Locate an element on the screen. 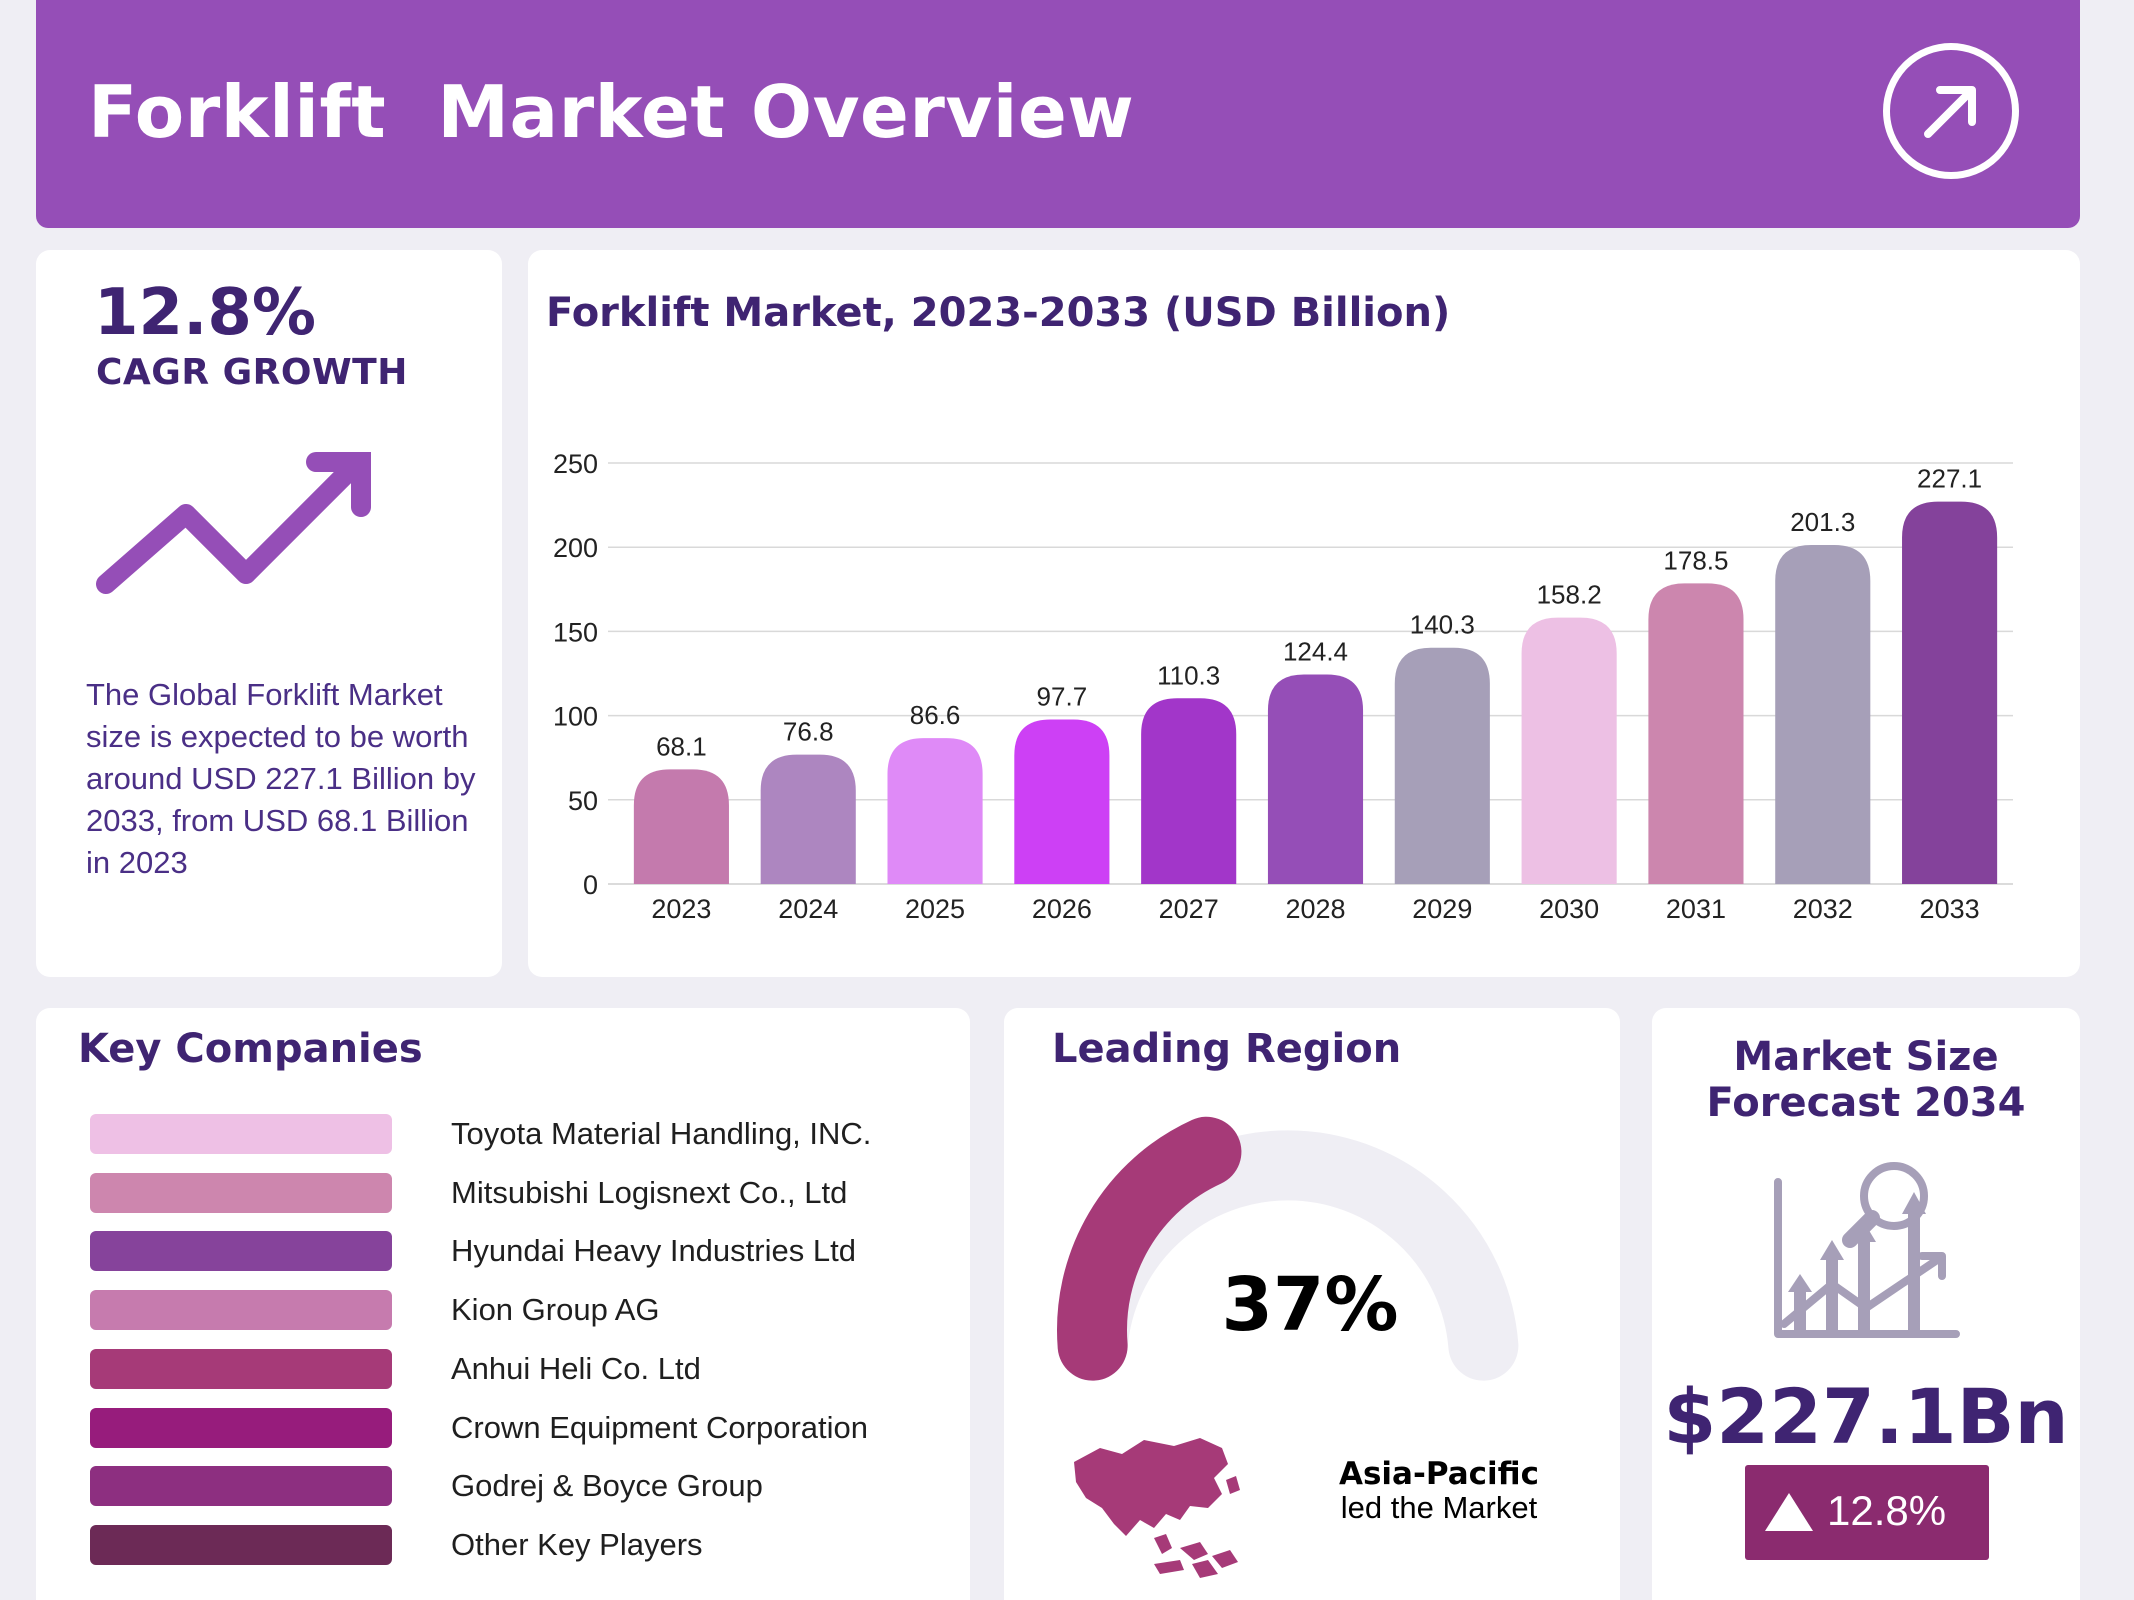 Image resolution: width=2134 pixels, height=1600 pixels. x-tick-label: 2033 is located at coordinates (1950, 909).